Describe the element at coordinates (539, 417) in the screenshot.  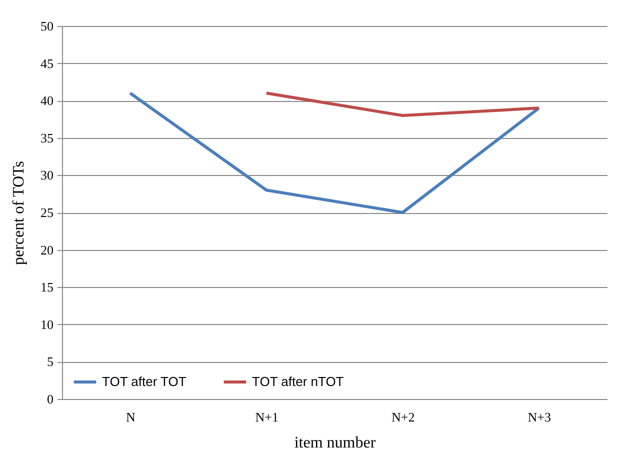
I see `x-tick-label: N+3` at that location.